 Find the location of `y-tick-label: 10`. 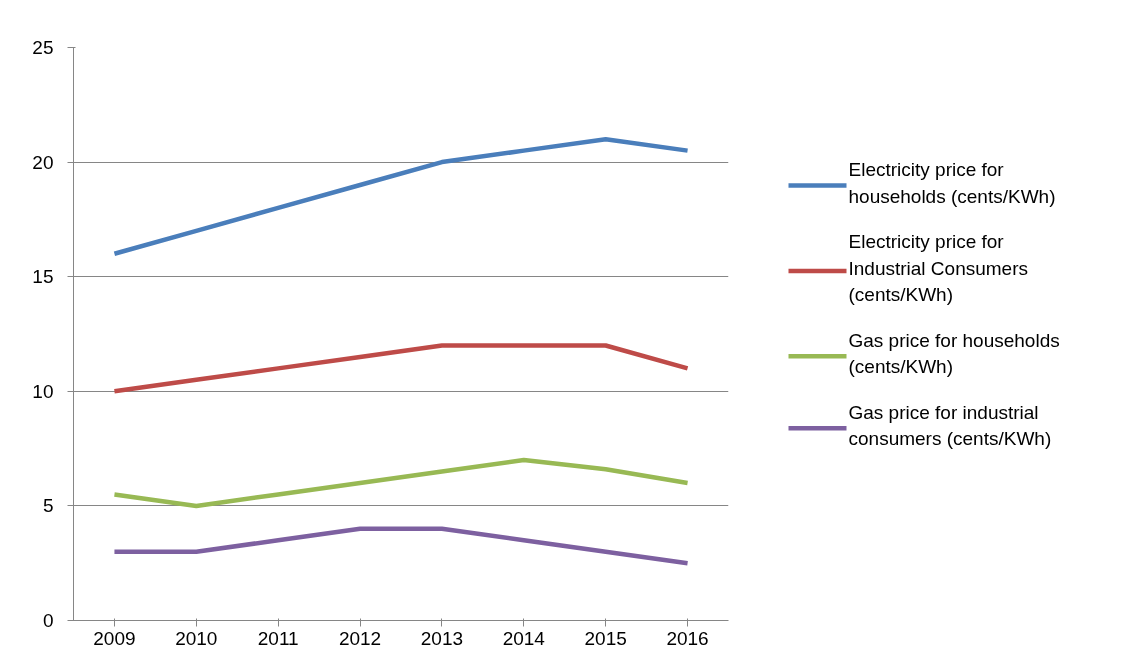

y-tick-label: 10 is located at coordinates (43, 391).